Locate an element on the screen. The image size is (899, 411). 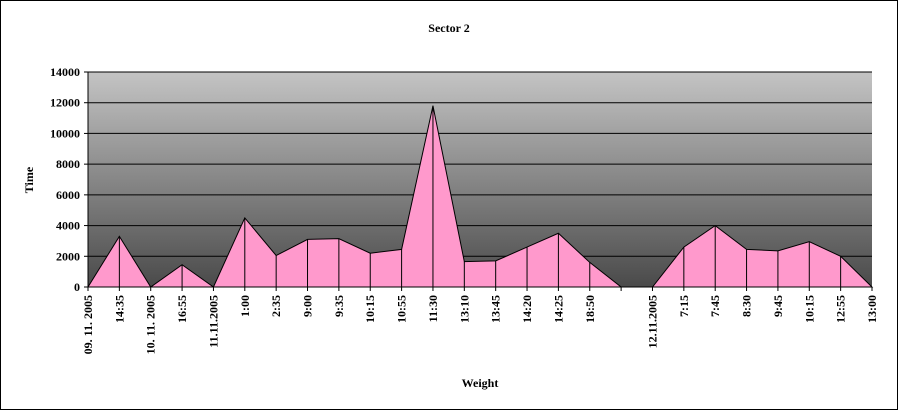
x-tick-label: 11:30 is located at coordinates (433, 308).